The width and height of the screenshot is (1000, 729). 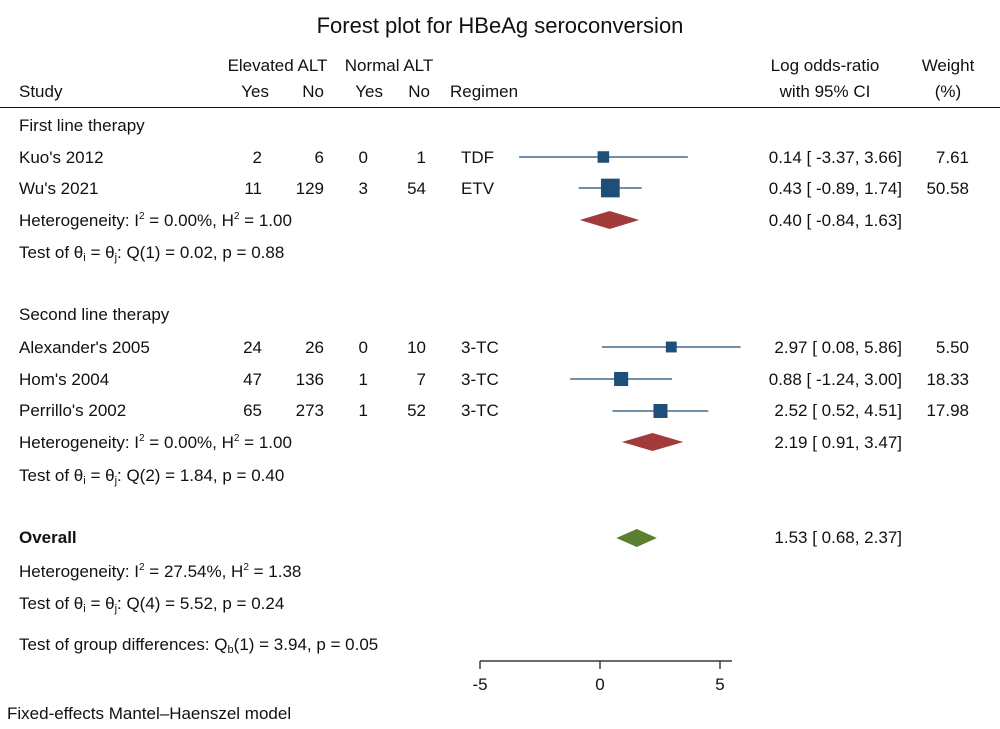 I want to click on cell-elevated-yes: 11, so click(x=253, y=188).